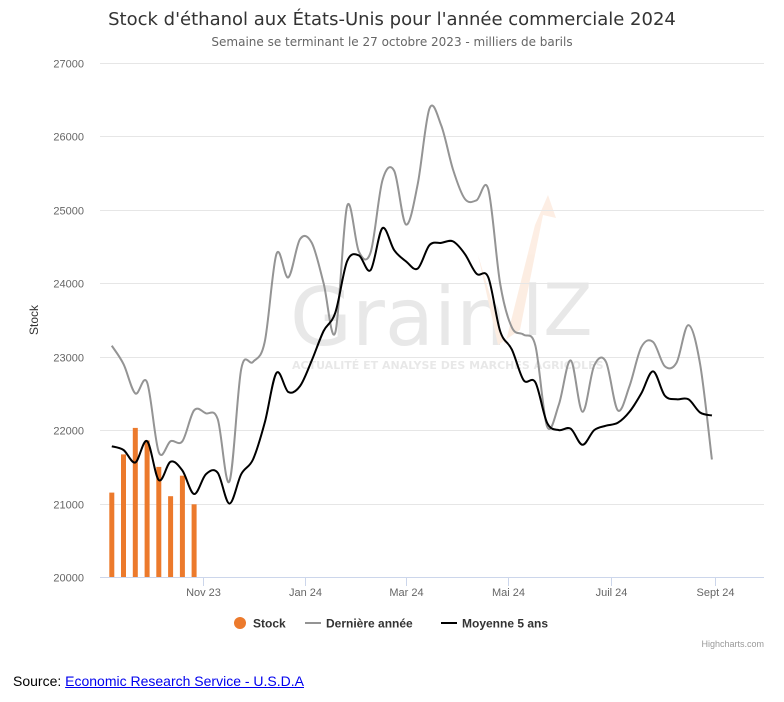 This screenshot has width=784, height=702. What do you see at coordinates (184, 681) in the screenshot?
I see `source-link: Economic Research Service - U.S.D.A` at bounding box center [184, 681].